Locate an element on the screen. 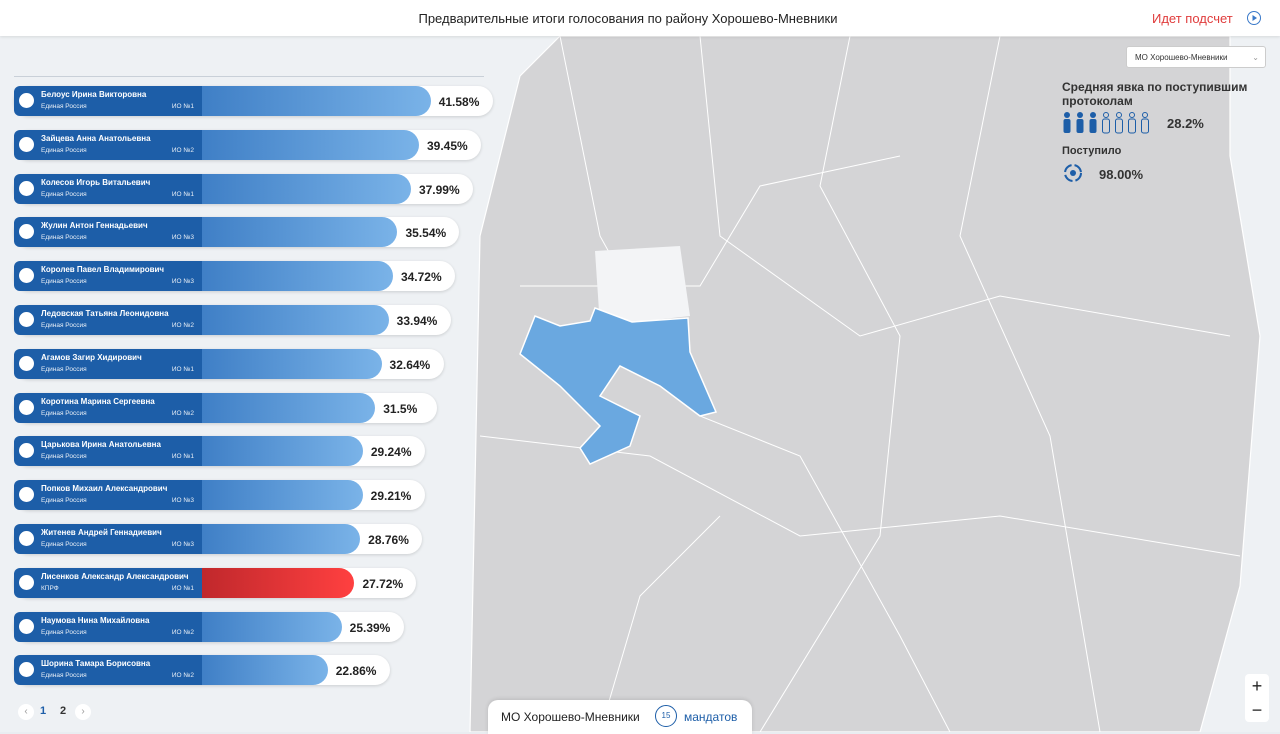 The image size is (1280, 734). turnout-icons is located at coordinates (1106, 123).